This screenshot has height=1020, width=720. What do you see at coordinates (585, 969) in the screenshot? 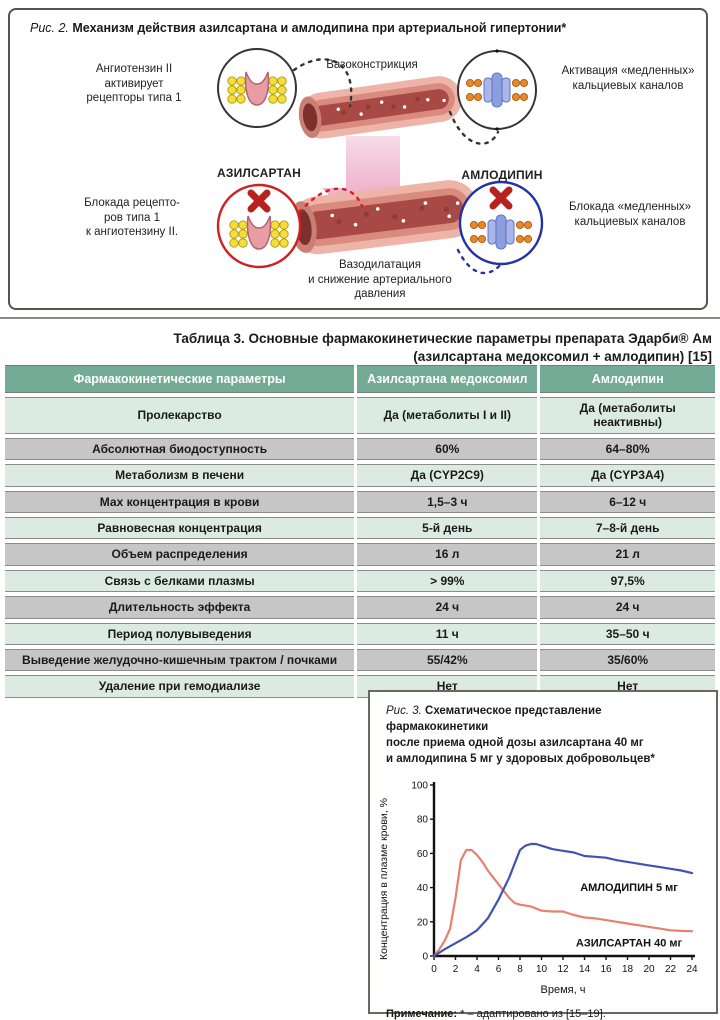
I see `x-tick-label: 14` at bounding box center [585, 969].